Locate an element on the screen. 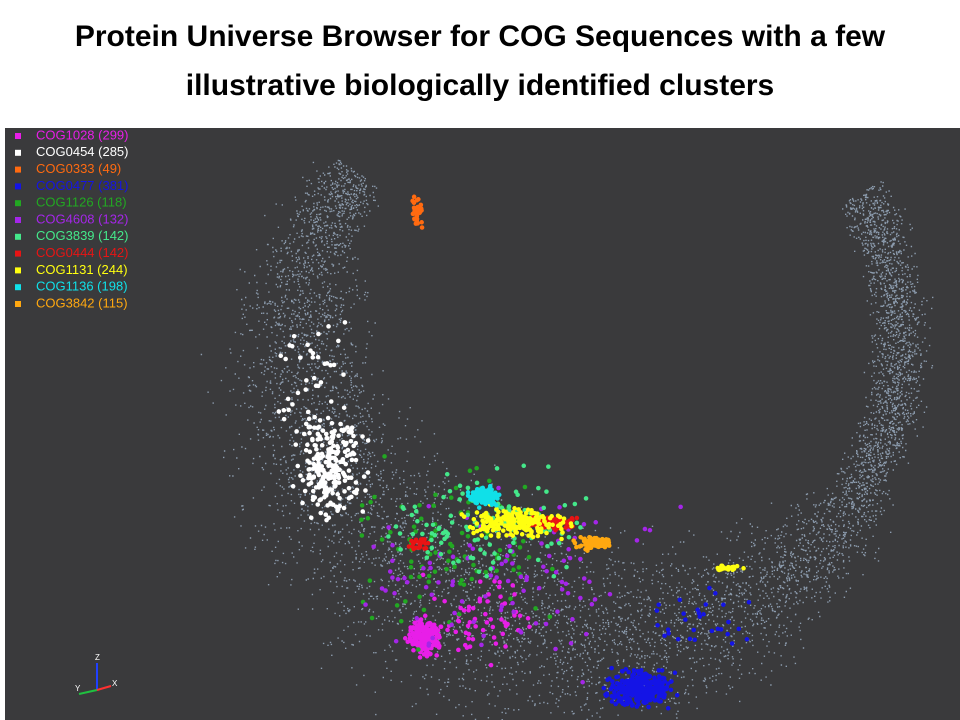  legend-label: COG3842 (115) is located at coordinates (82, 302).